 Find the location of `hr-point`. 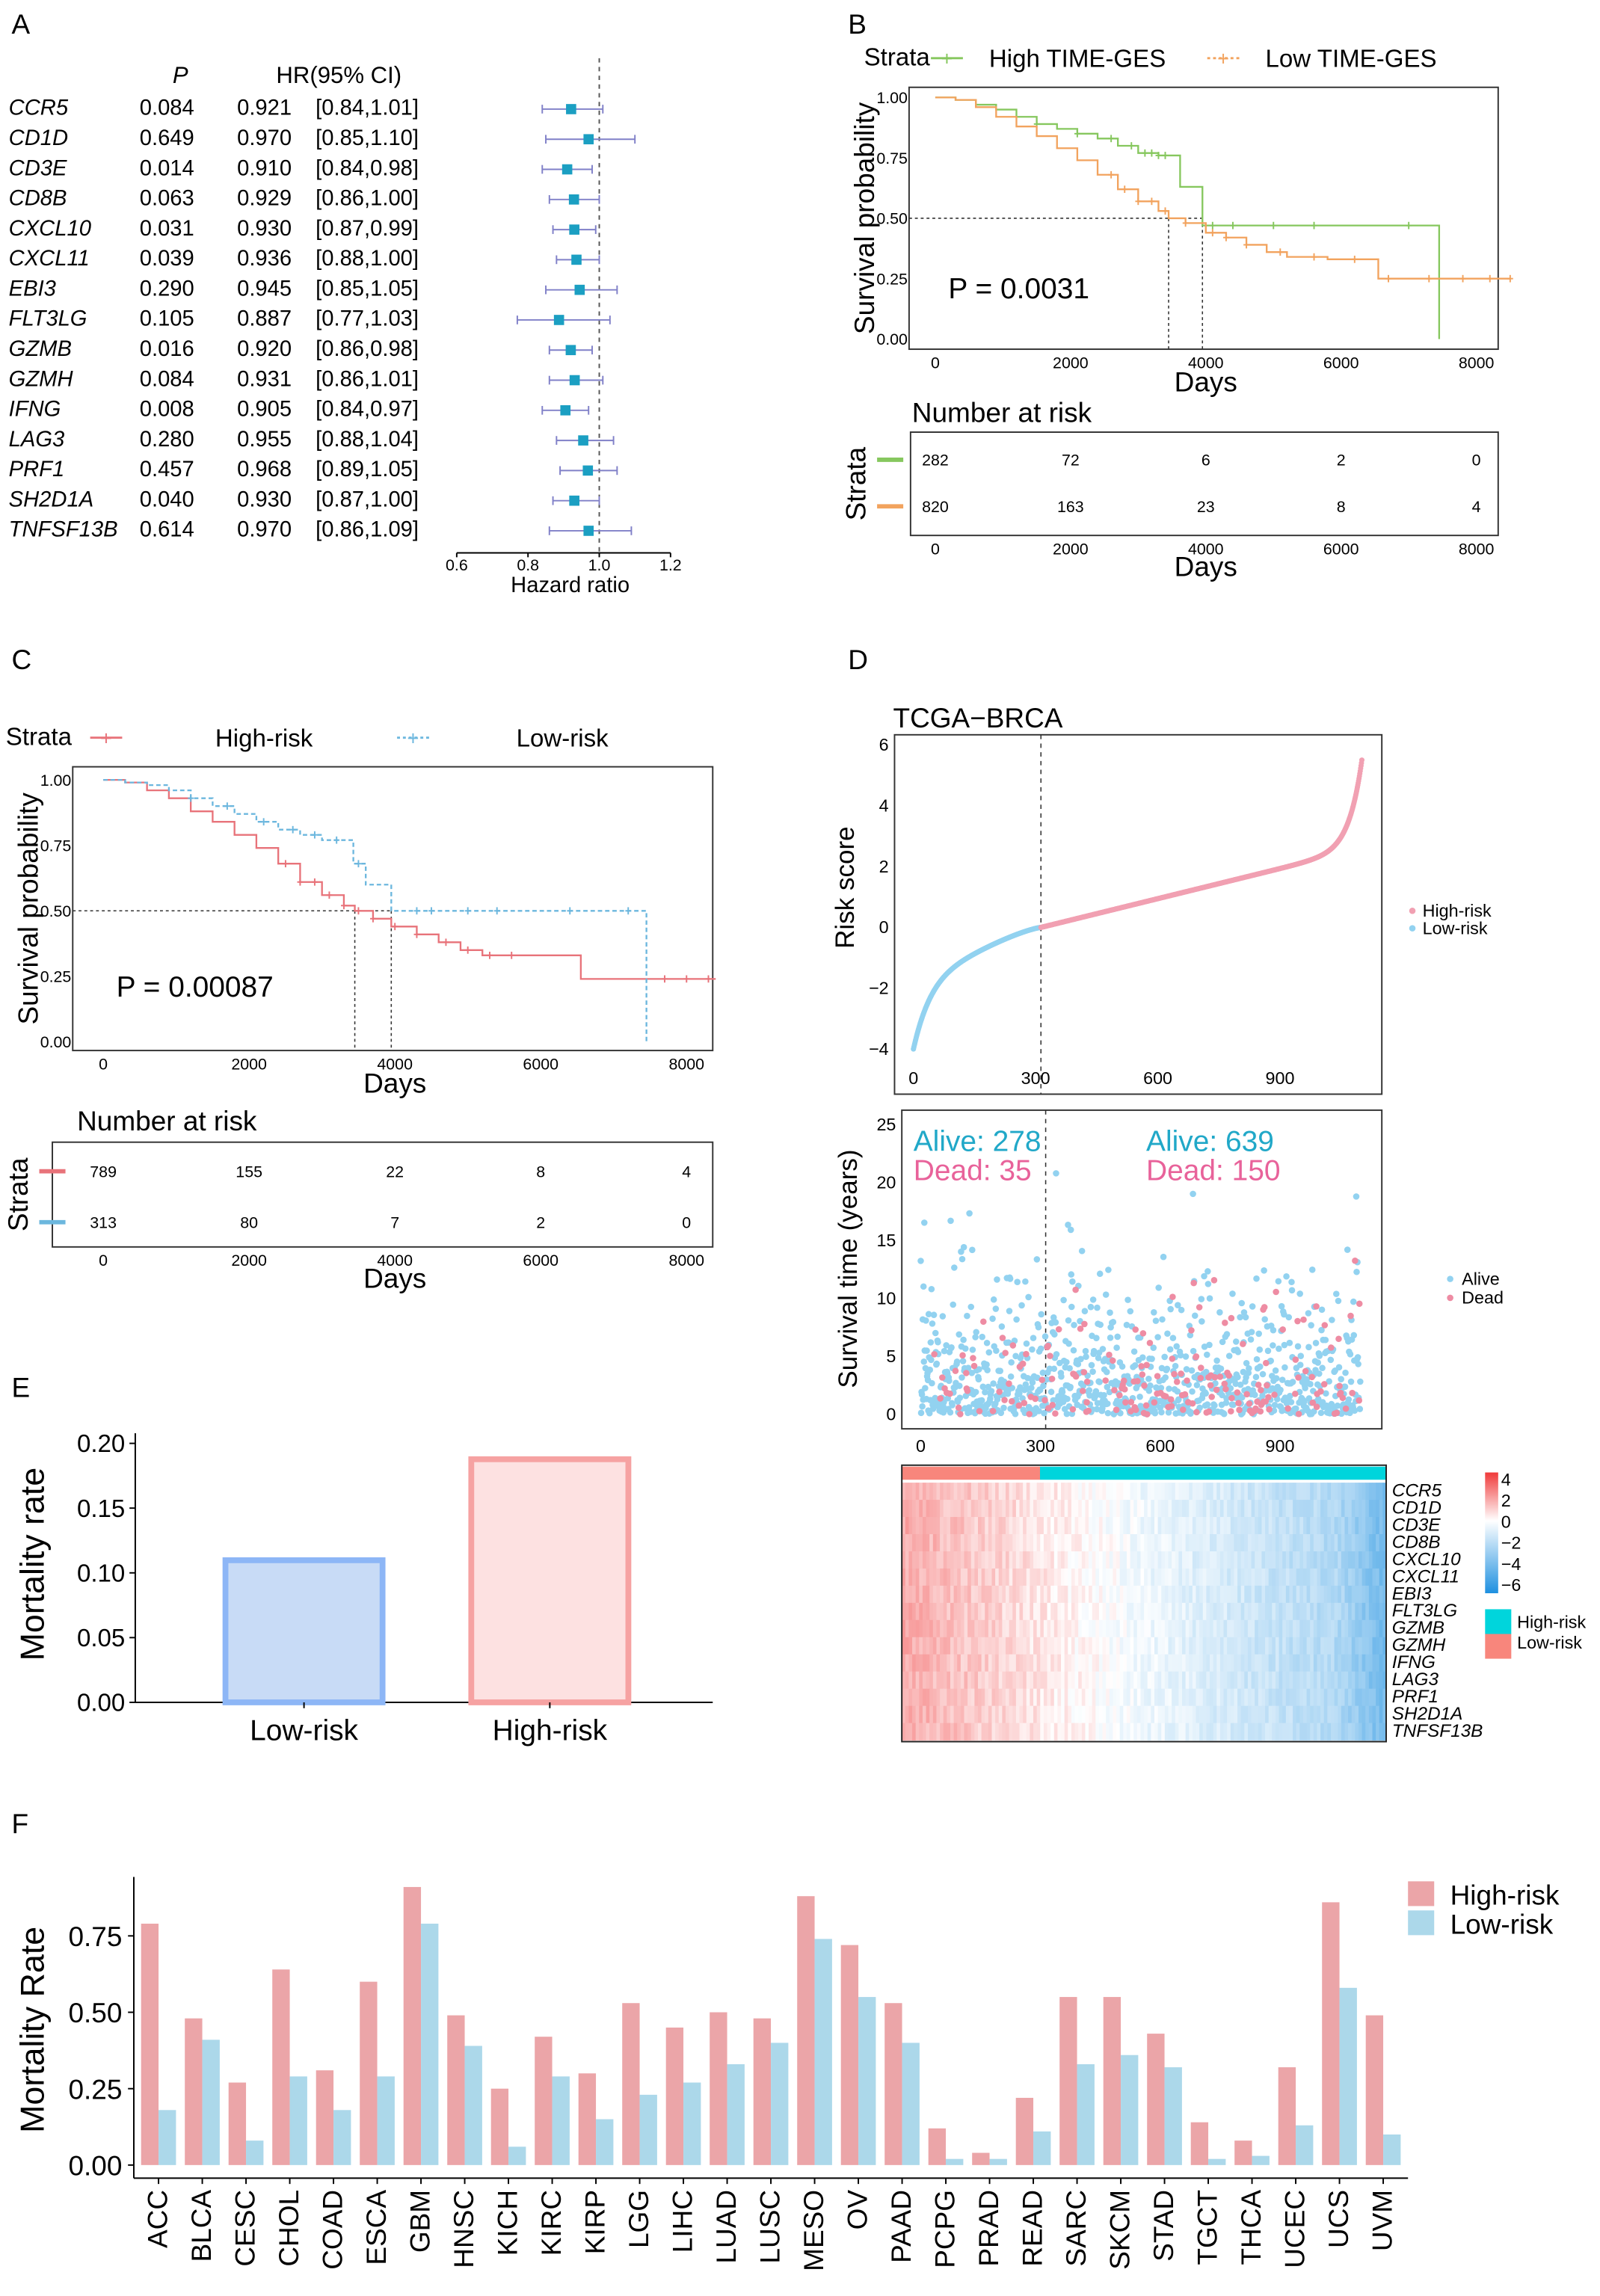

hr-point is located at coordinates (588, 471).